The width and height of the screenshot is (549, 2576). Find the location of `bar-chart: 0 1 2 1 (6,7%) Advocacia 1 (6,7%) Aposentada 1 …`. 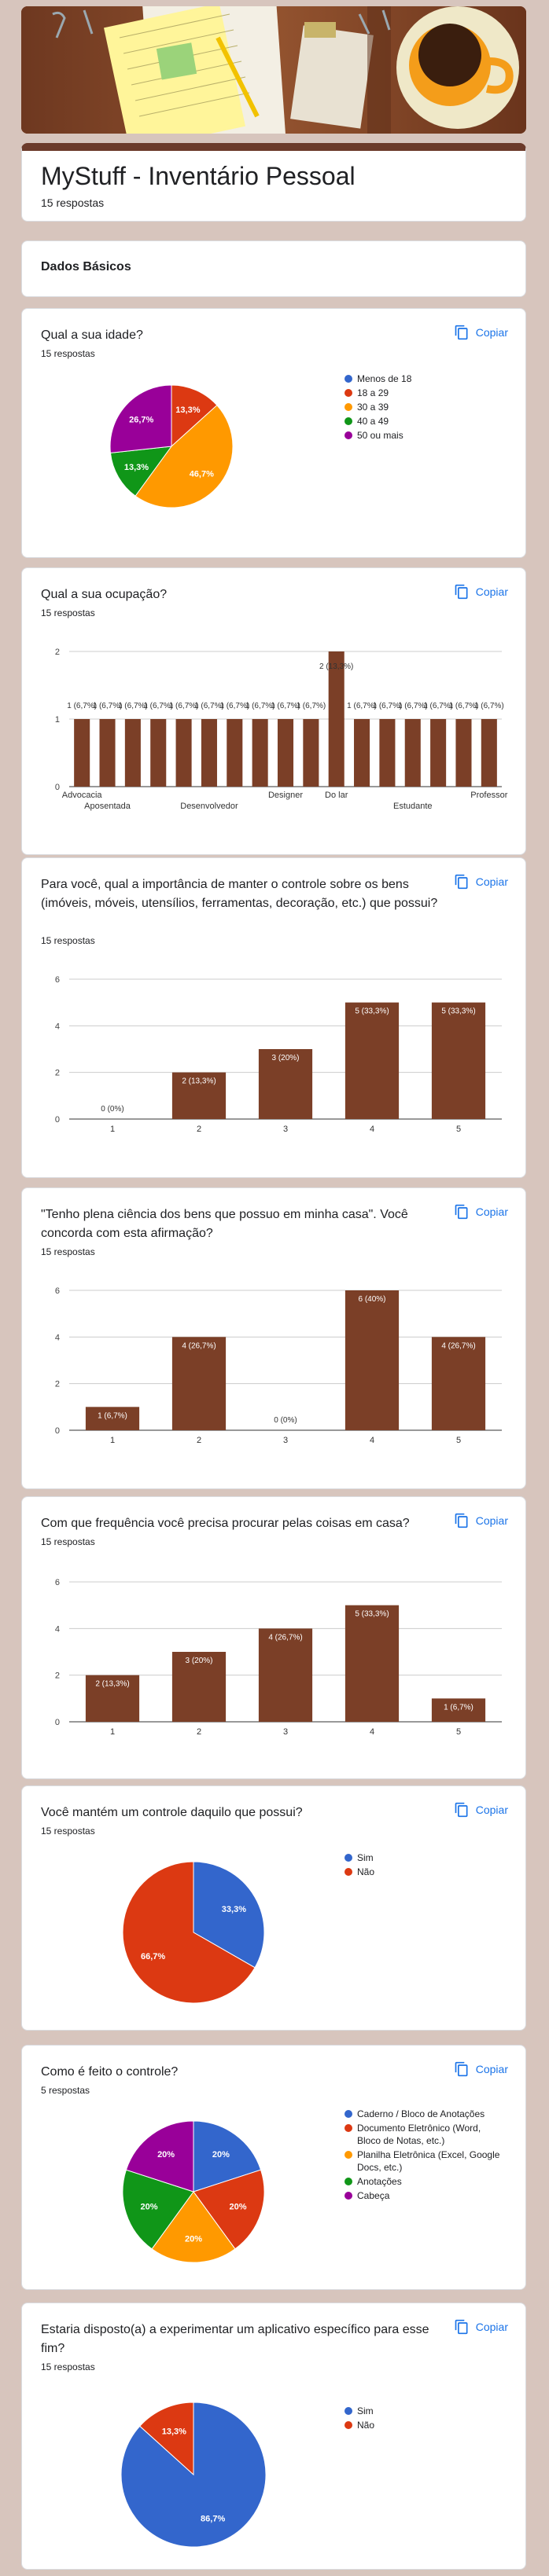

bar-chart: 0 1 2 1 (6,7%) Advocacia 1 (6,7%) Aposentada 1 … is located at coordinates (281, 729).